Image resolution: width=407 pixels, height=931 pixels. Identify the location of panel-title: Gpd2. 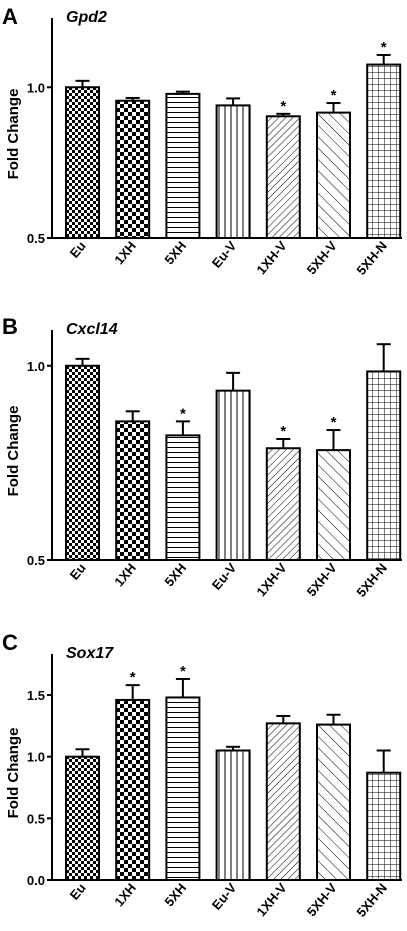
(86, 17).